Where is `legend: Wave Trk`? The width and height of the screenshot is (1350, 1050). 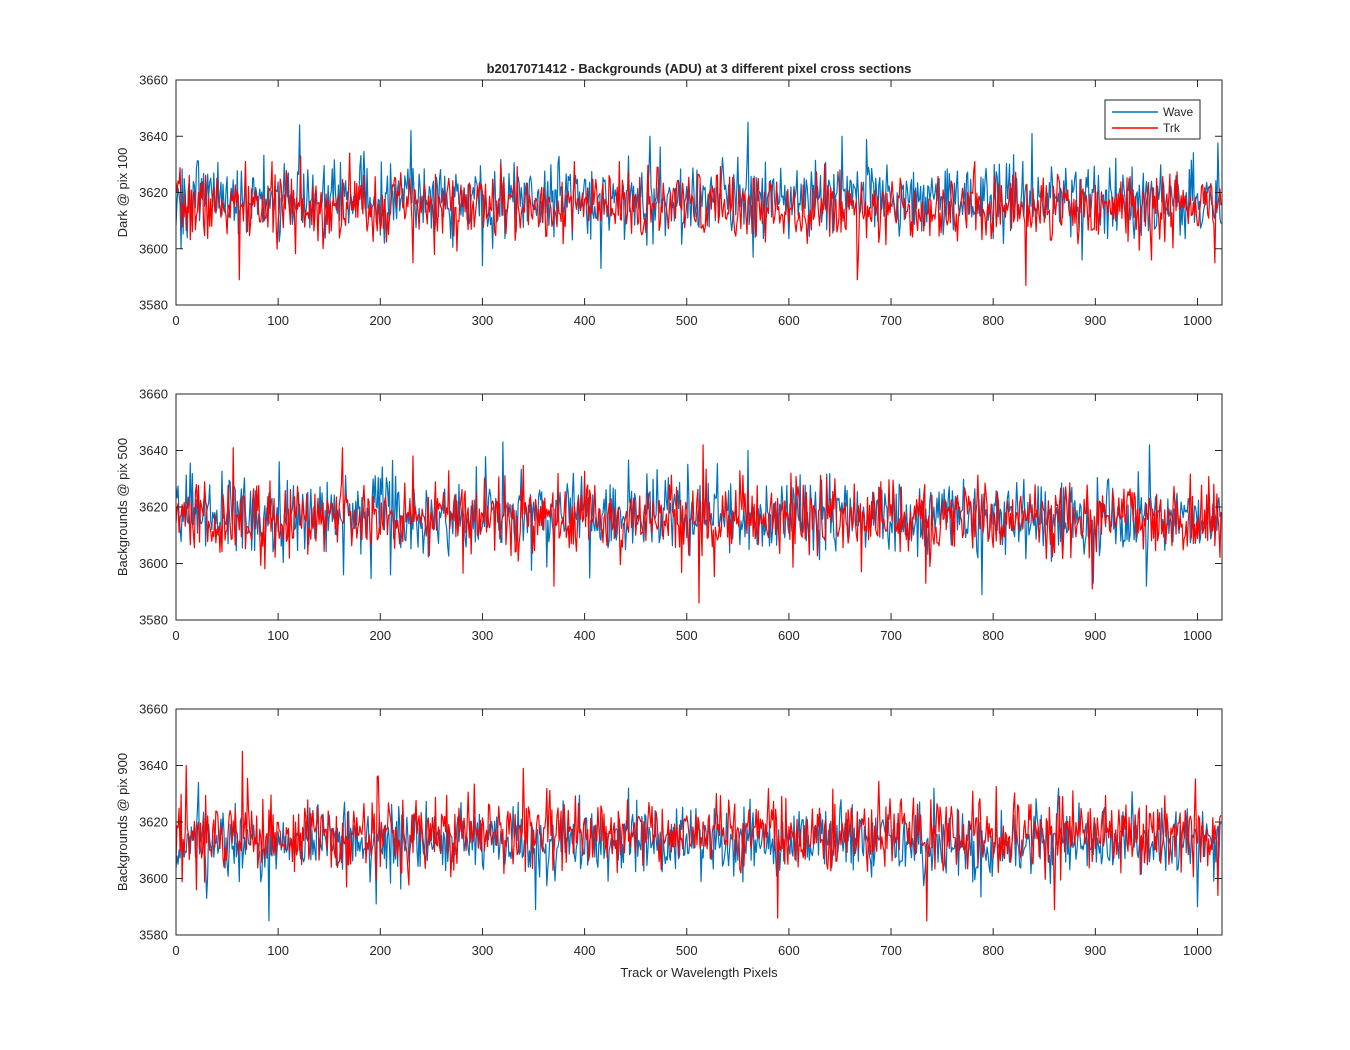
legend: Wave Trk is located at coordinates (1152, 119).